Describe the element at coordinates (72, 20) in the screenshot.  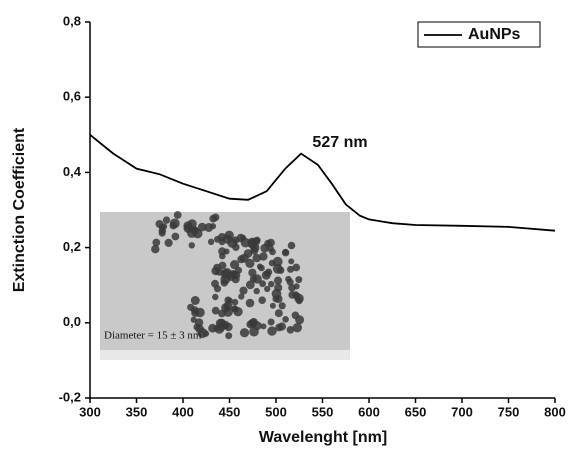
I see `y-tick-label: 0,8` at that location.